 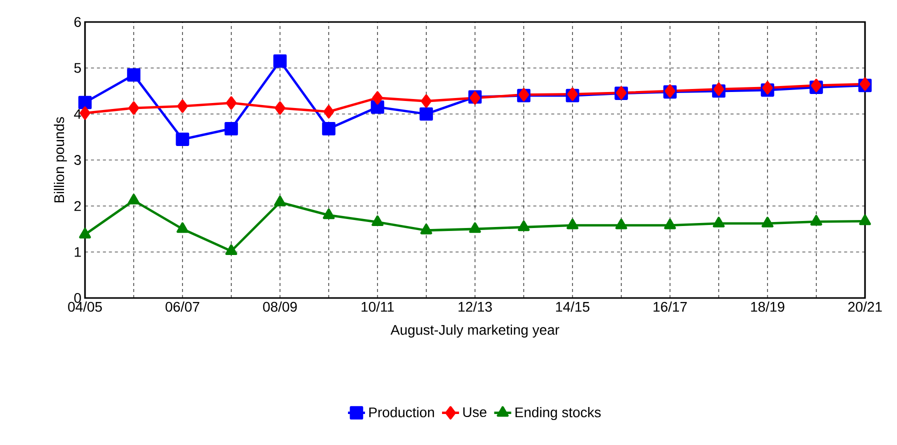 What do you see at coordinates (77, 160) in the screenshot?
I see `y-tick-label: 3` at bounding box center [77, 160].